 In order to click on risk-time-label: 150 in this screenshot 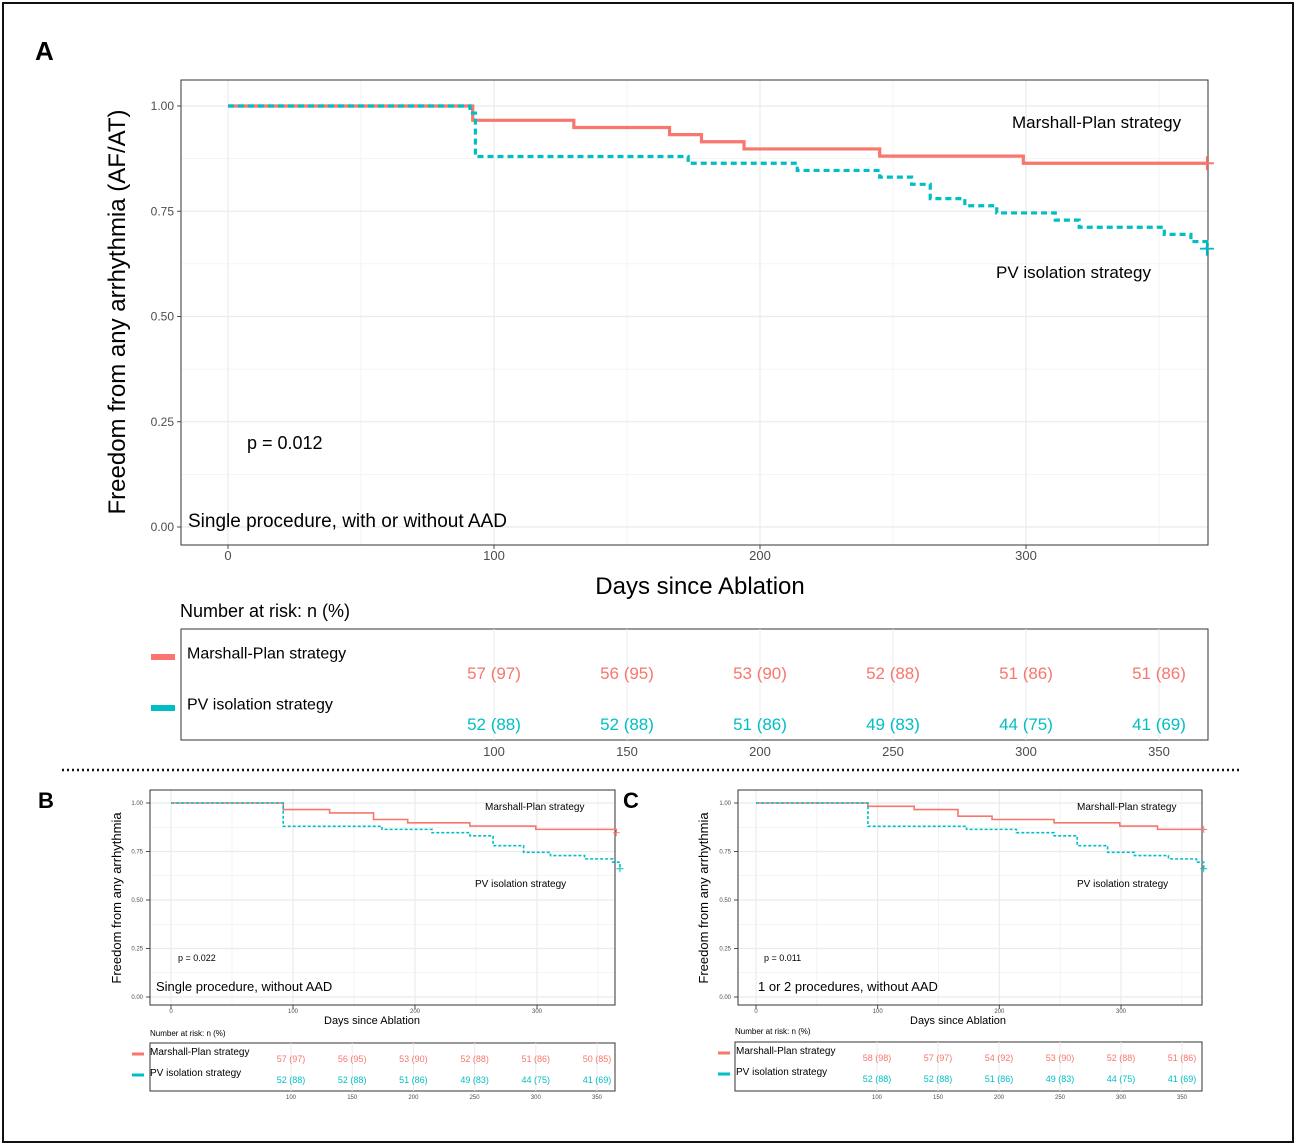, I will do `click(938, 1098)`.